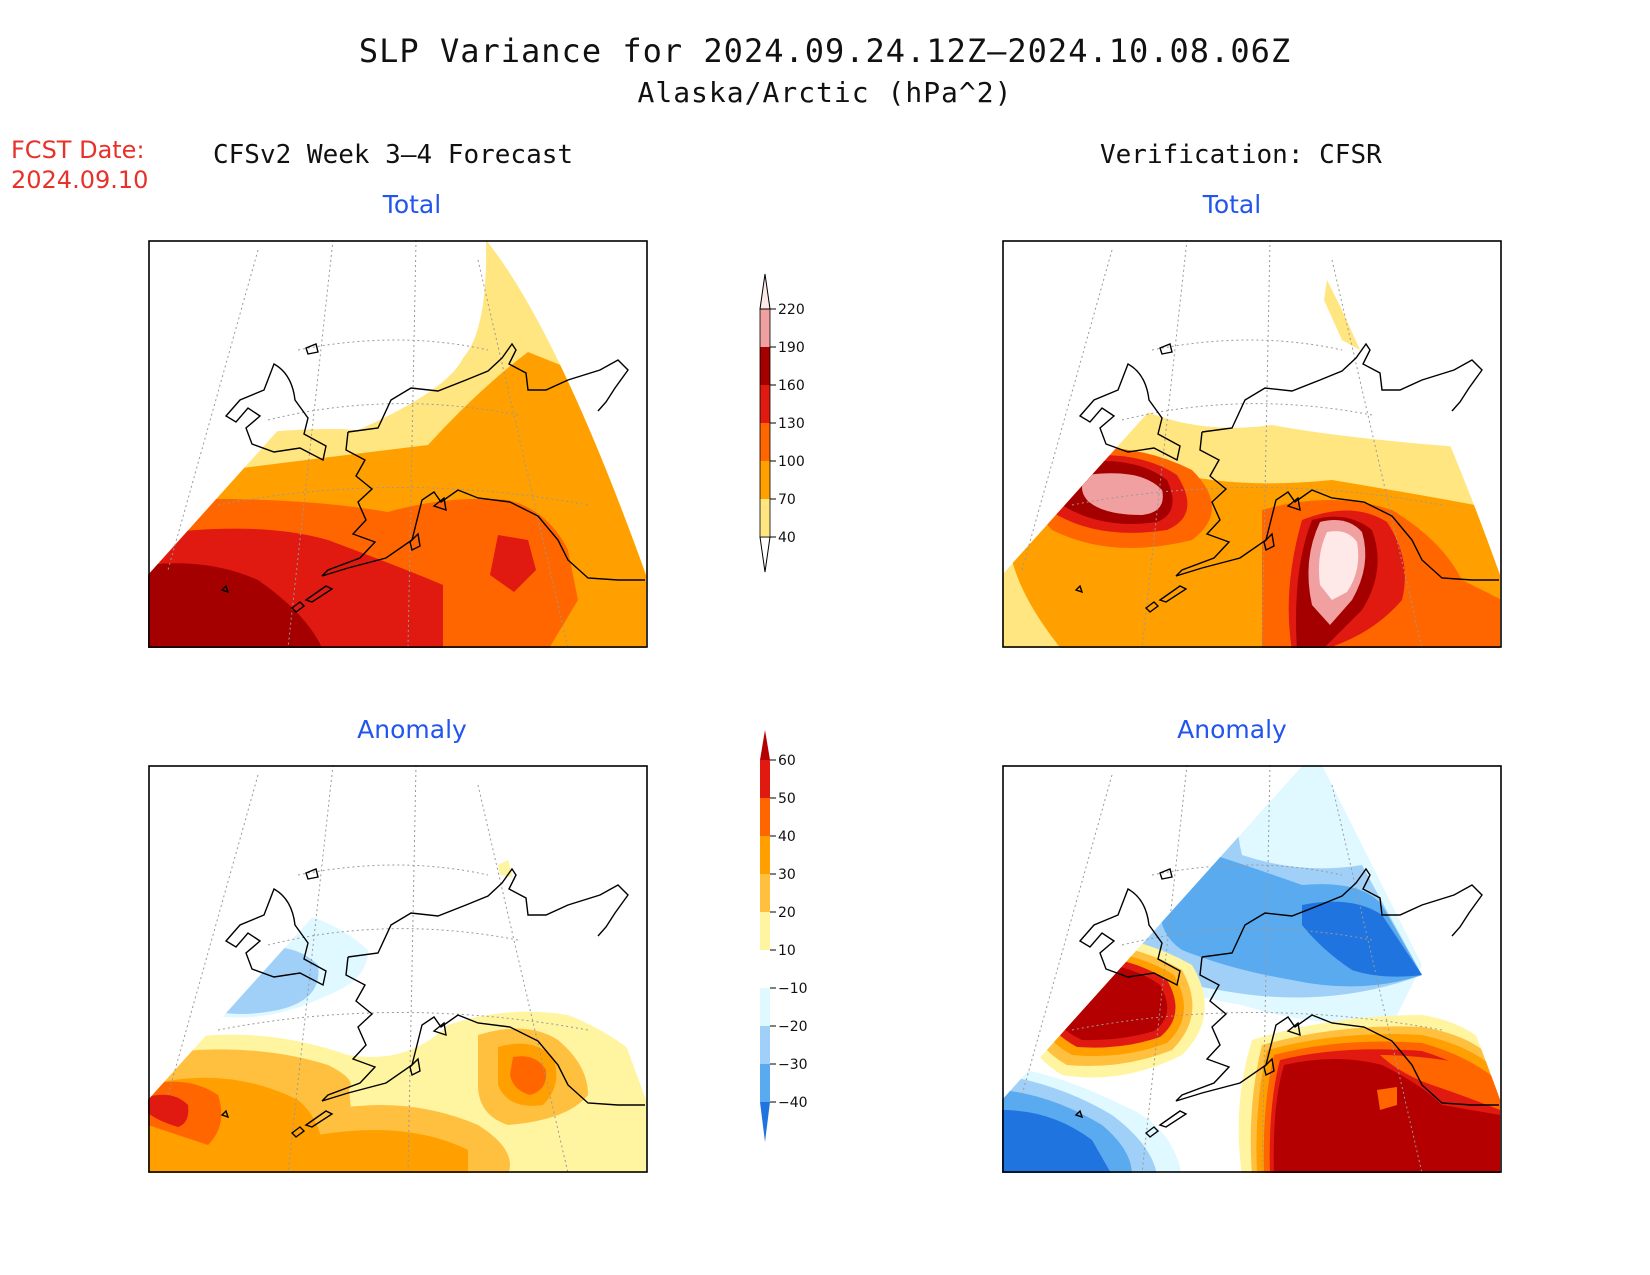  What do you see at coordinates (784, 936) in the screenshot?
I see `colorbar-anomaly: 60 50 40 30 20 10 −10 −20 −30 −40` at bounding box center [784, 936].